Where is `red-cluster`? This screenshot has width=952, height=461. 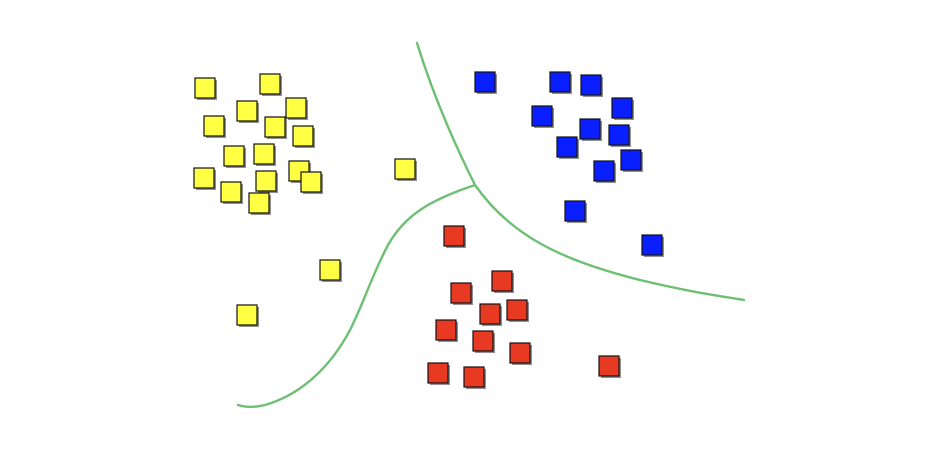 red-cluster is located at coordinates (524, 307).